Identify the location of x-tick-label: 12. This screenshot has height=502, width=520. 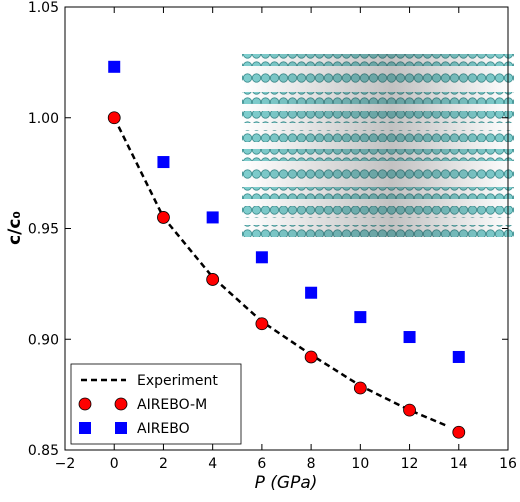
(410, 464).